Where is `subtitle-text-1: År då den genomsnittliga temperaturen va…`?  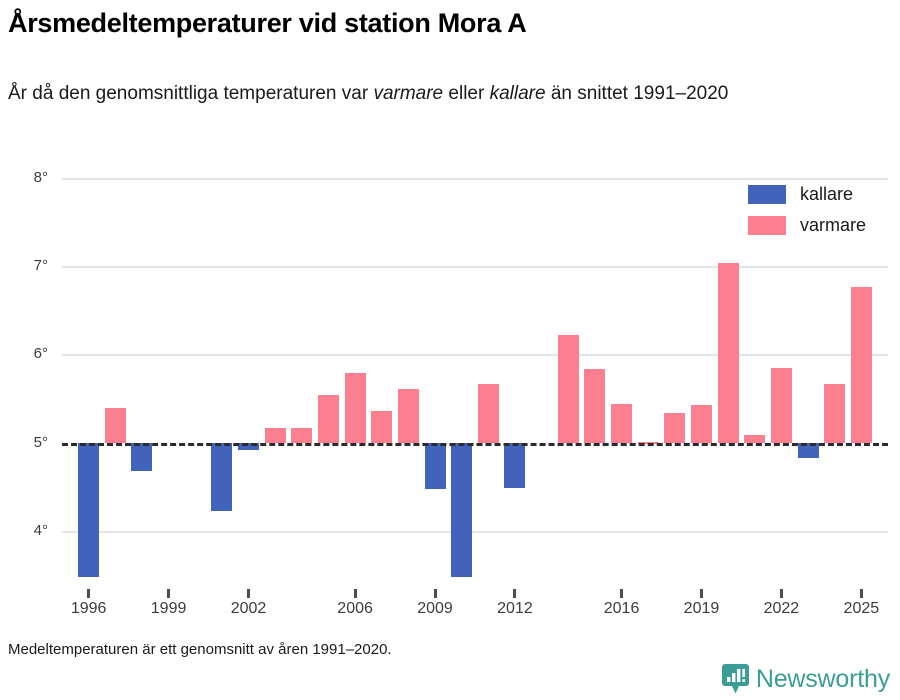 subtitle-text-1: År då den genomsnittliga temperaturen va… is located at coordinates (191, 93).